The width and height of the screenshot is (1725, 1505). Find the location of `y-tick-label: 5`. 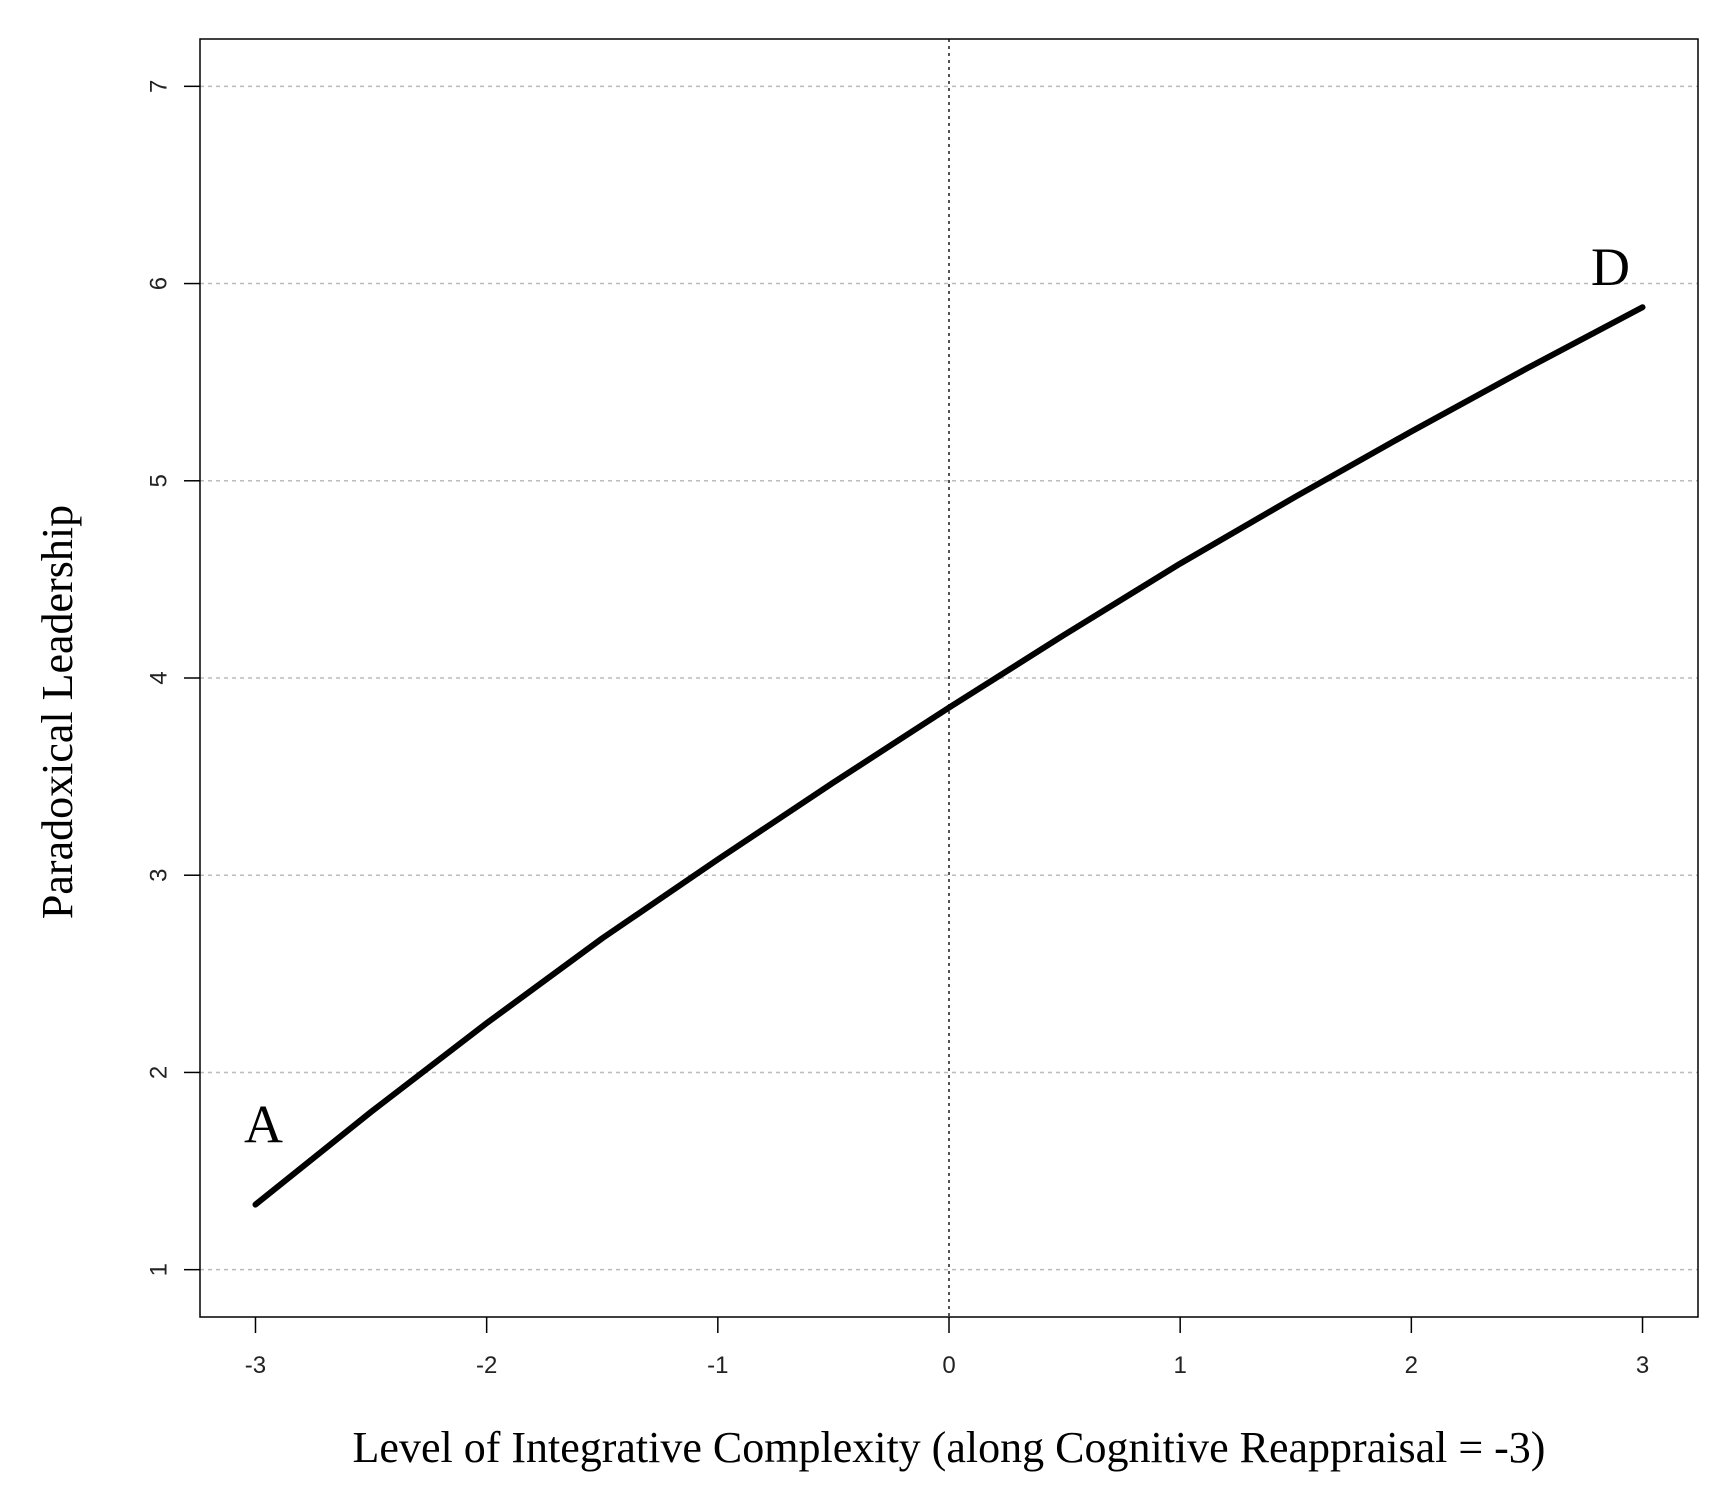

y-tick-label: 5 is located at coordinates (158, 480).